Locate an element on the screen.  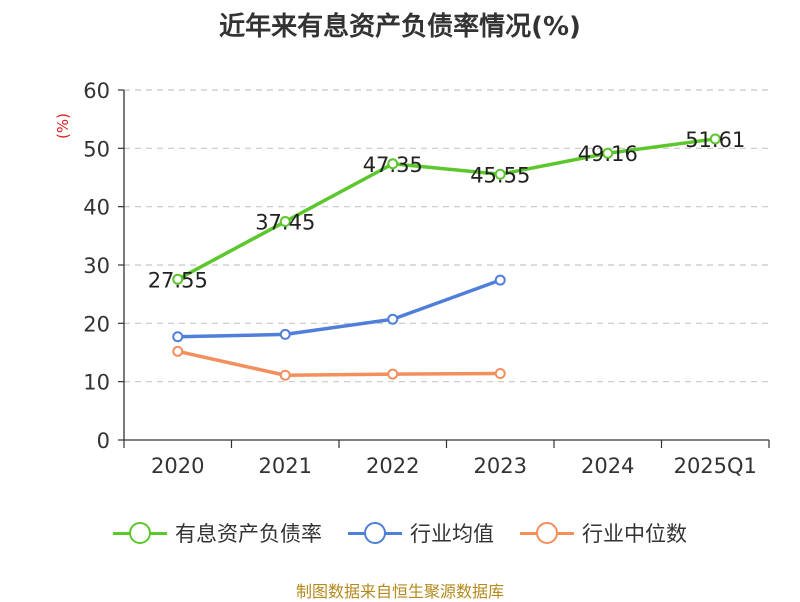
data-label: 47.35 is located at coordinates (393, 165).